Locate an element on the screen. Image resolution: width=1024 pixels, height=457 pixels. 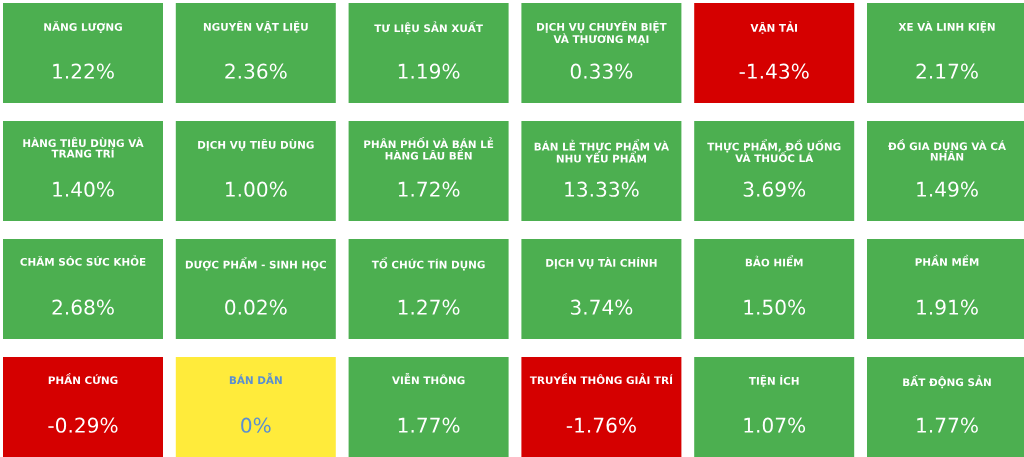
category-label: BÁN LẺ THỰC PHẨM VÀ NHU YẾU PHẨM is located at coordinates (602, 151).